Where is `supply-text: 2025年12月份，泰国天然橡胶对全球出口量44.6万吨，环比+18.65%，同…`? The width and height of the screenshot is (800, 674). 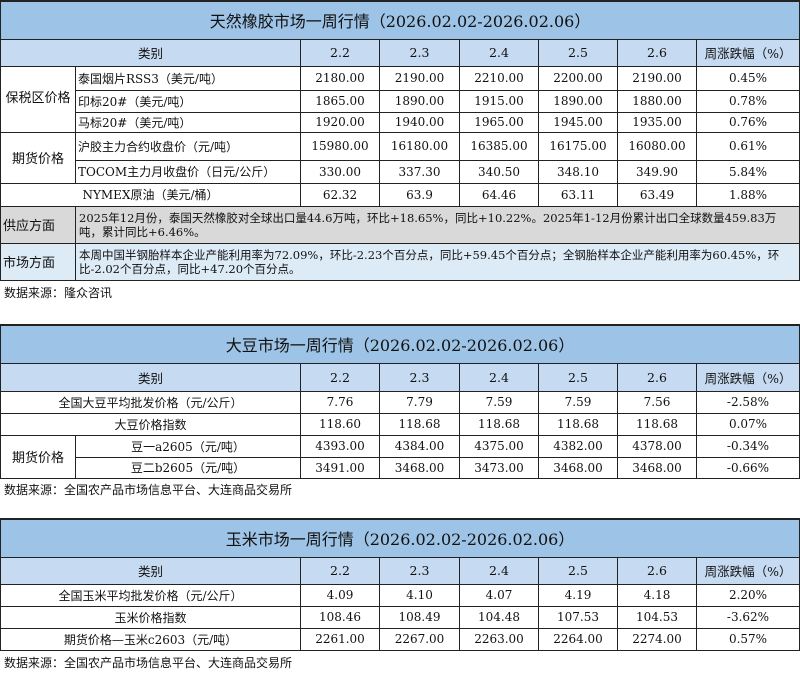
supply-text: 2025年12月份，泰国天然橡胶对全球出口量44.6万吨，环比+18.65%，同… is located at coordinates (437, 224).